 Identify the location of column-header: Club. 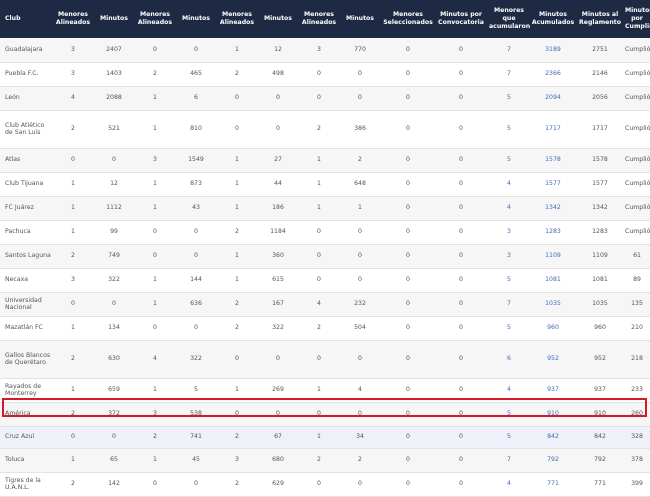
(27, 19).